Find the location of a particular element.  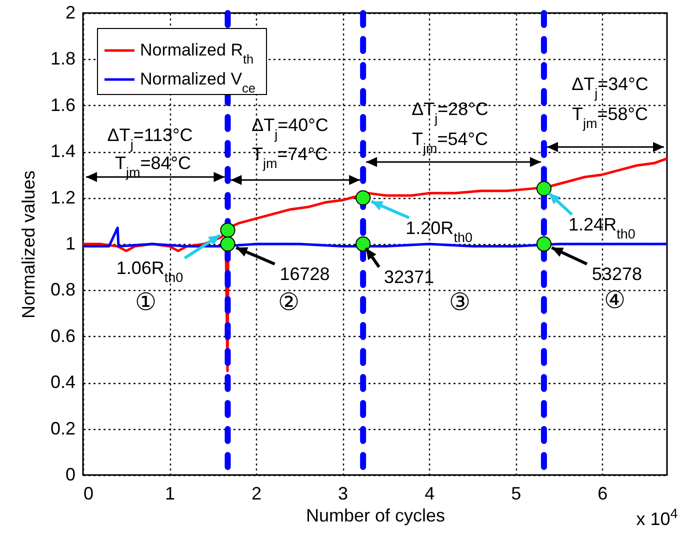

annotation: ① is located at coordinates (146, 302).